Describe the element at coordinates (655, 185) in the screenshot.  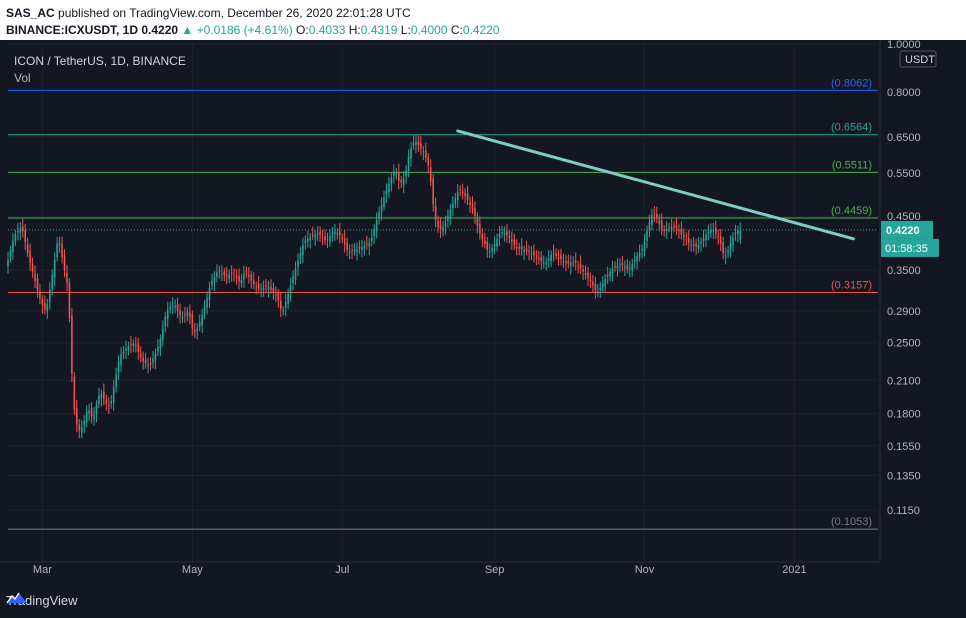
I see `descending-trendline` at that location.